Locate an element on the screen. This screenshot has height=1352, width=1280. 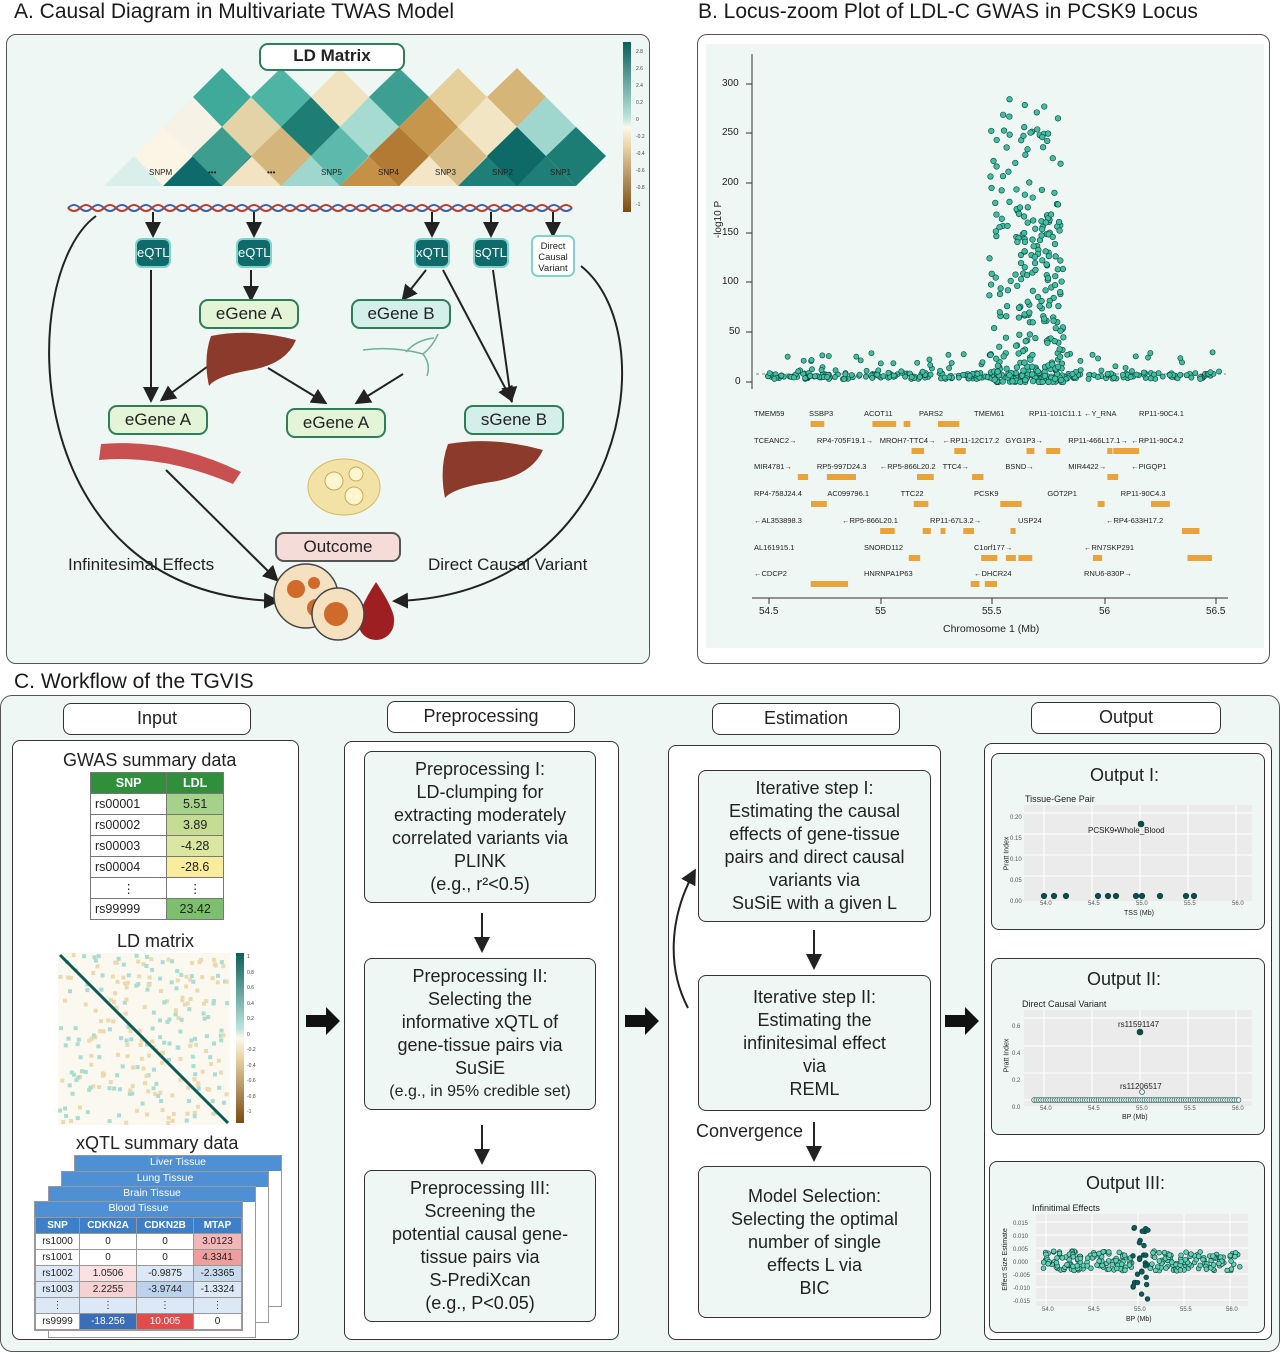
xqtl-cell: -18.256 is located at coordinates (108, 1321).